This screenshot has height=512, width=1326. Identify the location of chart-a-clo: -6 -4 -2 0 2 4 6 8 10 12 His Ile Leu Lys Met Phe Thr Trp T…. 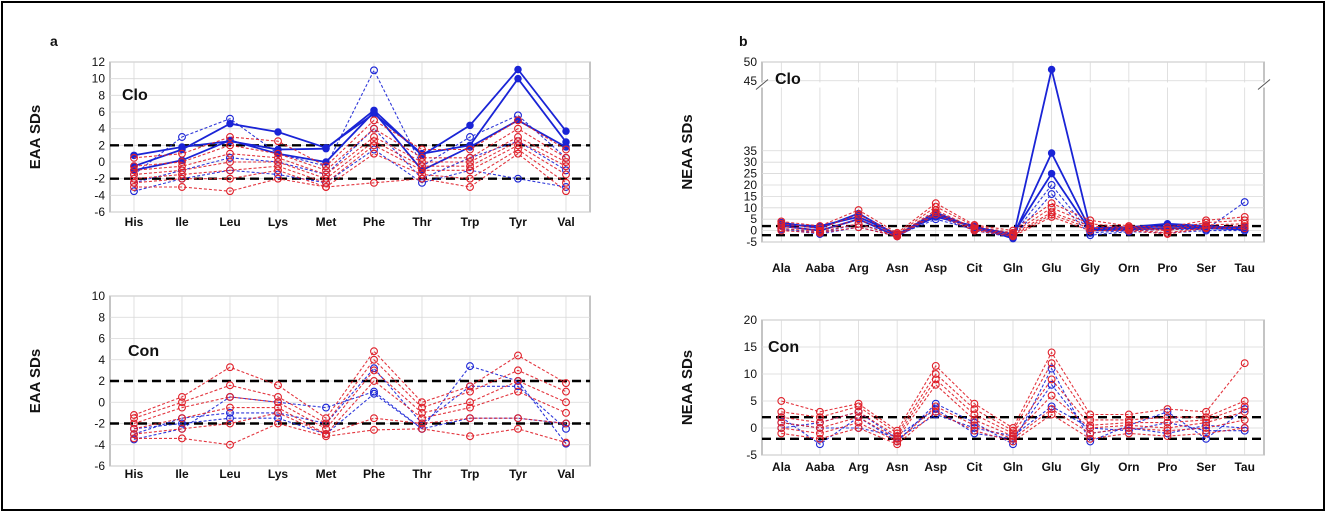
(309, 142).